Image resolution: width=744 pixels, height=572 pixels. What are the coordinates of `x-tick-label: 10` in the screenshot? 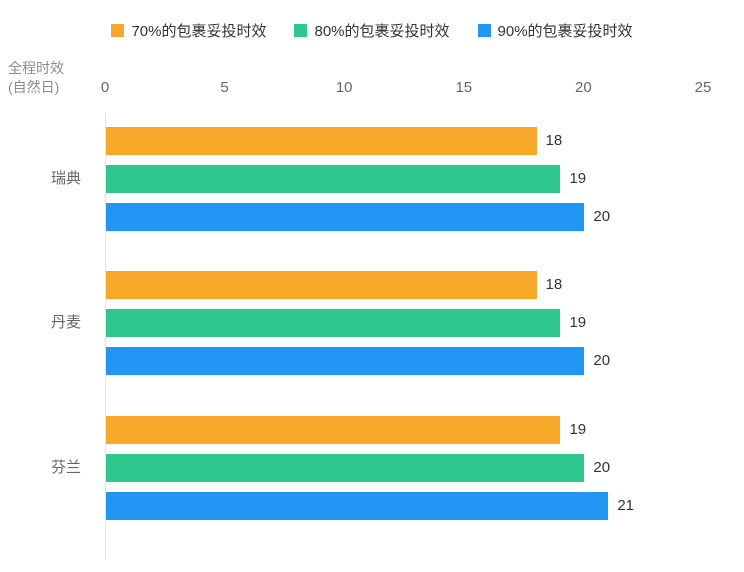 It's located at (344, 87).